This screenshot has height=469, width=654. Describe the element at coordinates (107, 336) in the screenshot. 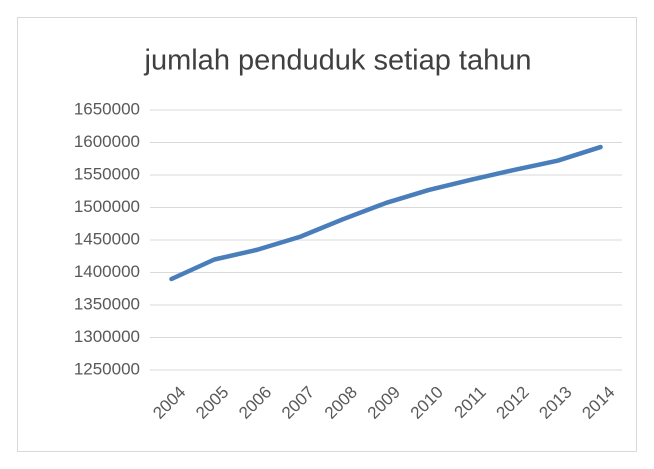

I see `y-tick-label: 1300000` at that location.